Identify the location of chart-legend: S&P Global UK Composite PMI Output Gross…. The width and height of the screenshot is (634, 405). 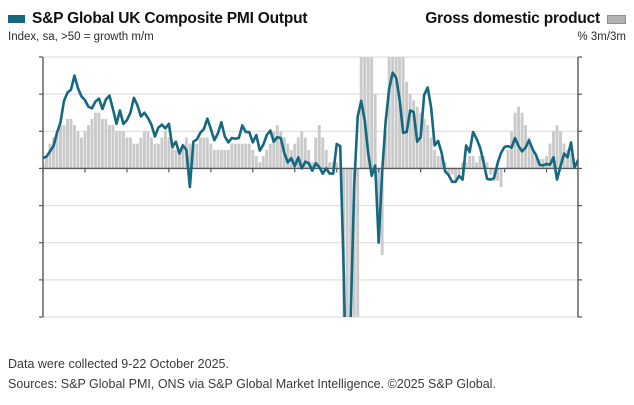
(317, 19).